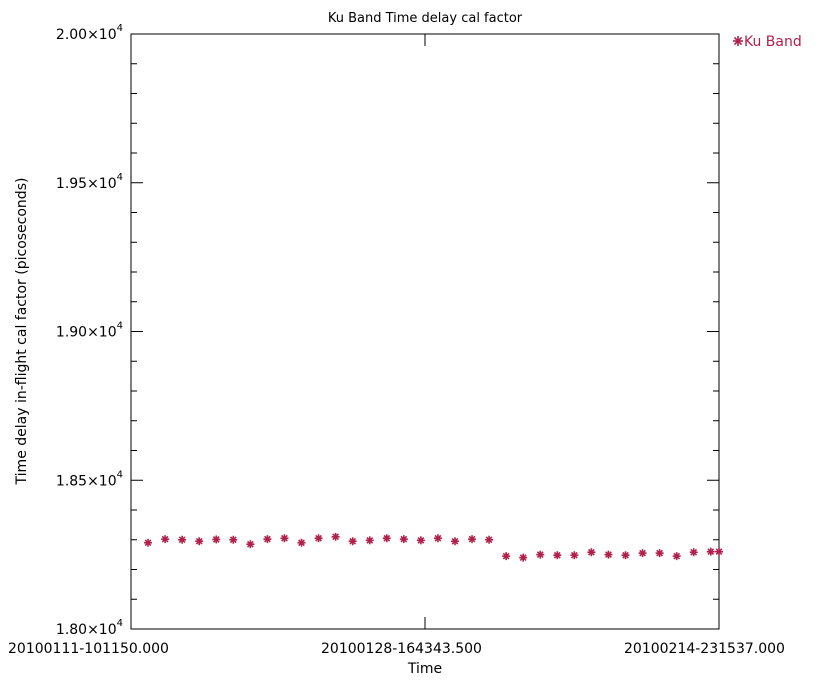 The width and height of the screenshot is (826, 681). I want to click on y-axis-tick-labels: 1.80×10⁴ 1.85×10⁴ 1.90×10⁴ 1.95×10⁴ 2.00×10⁴, so click(89, 330).